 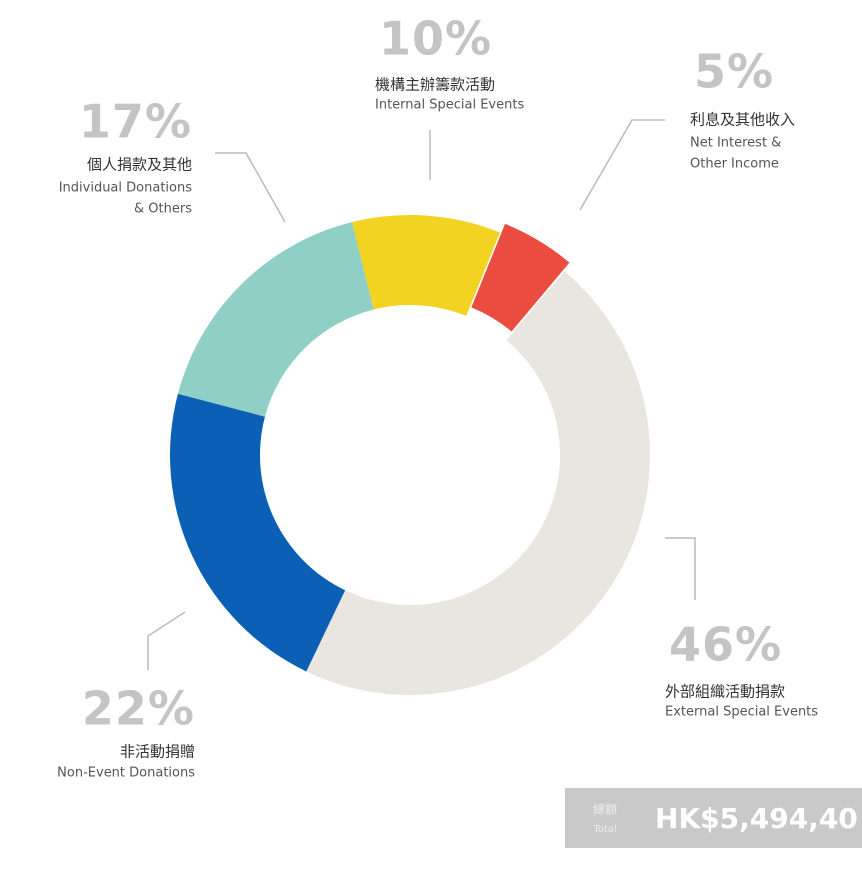 I want to click on label-en: Net Interest &, so click(x=735, y=143).